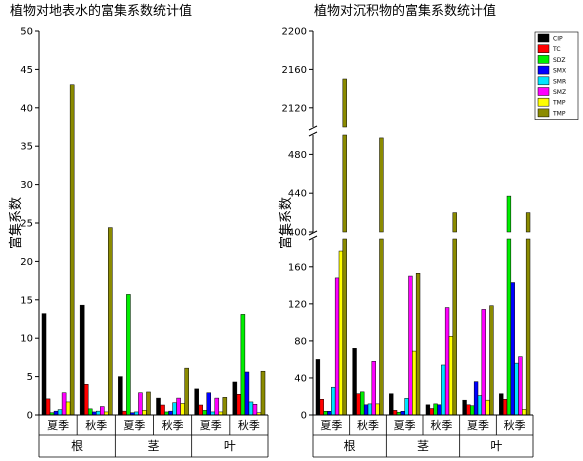 The image size is (583, 461). What do you see at coordinates (294, 108) in the screenshot?
I see `y-tick-label: 2120` at bounding box center [294, 108].